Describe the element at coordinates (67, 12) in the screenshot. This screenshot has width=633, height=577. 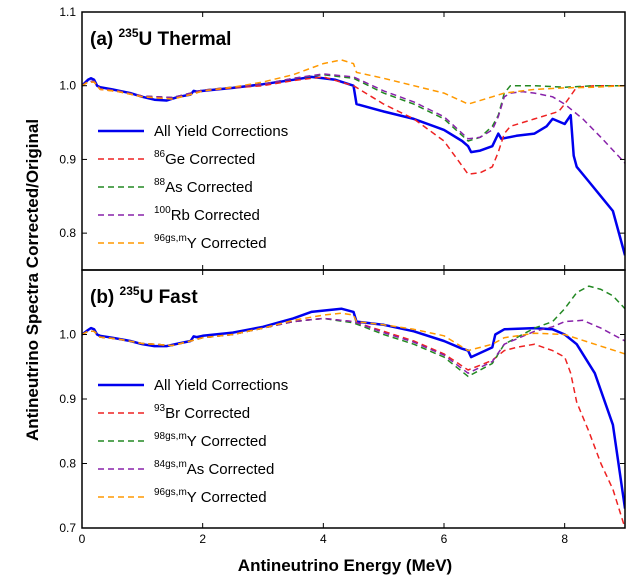
I see `y-tick-label: 1.1` at that location.